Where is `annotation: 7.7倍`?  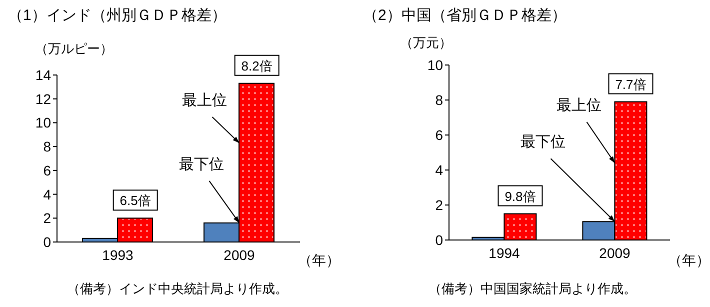
annotation: 7.7倍 is located at coordinates (630, 84).